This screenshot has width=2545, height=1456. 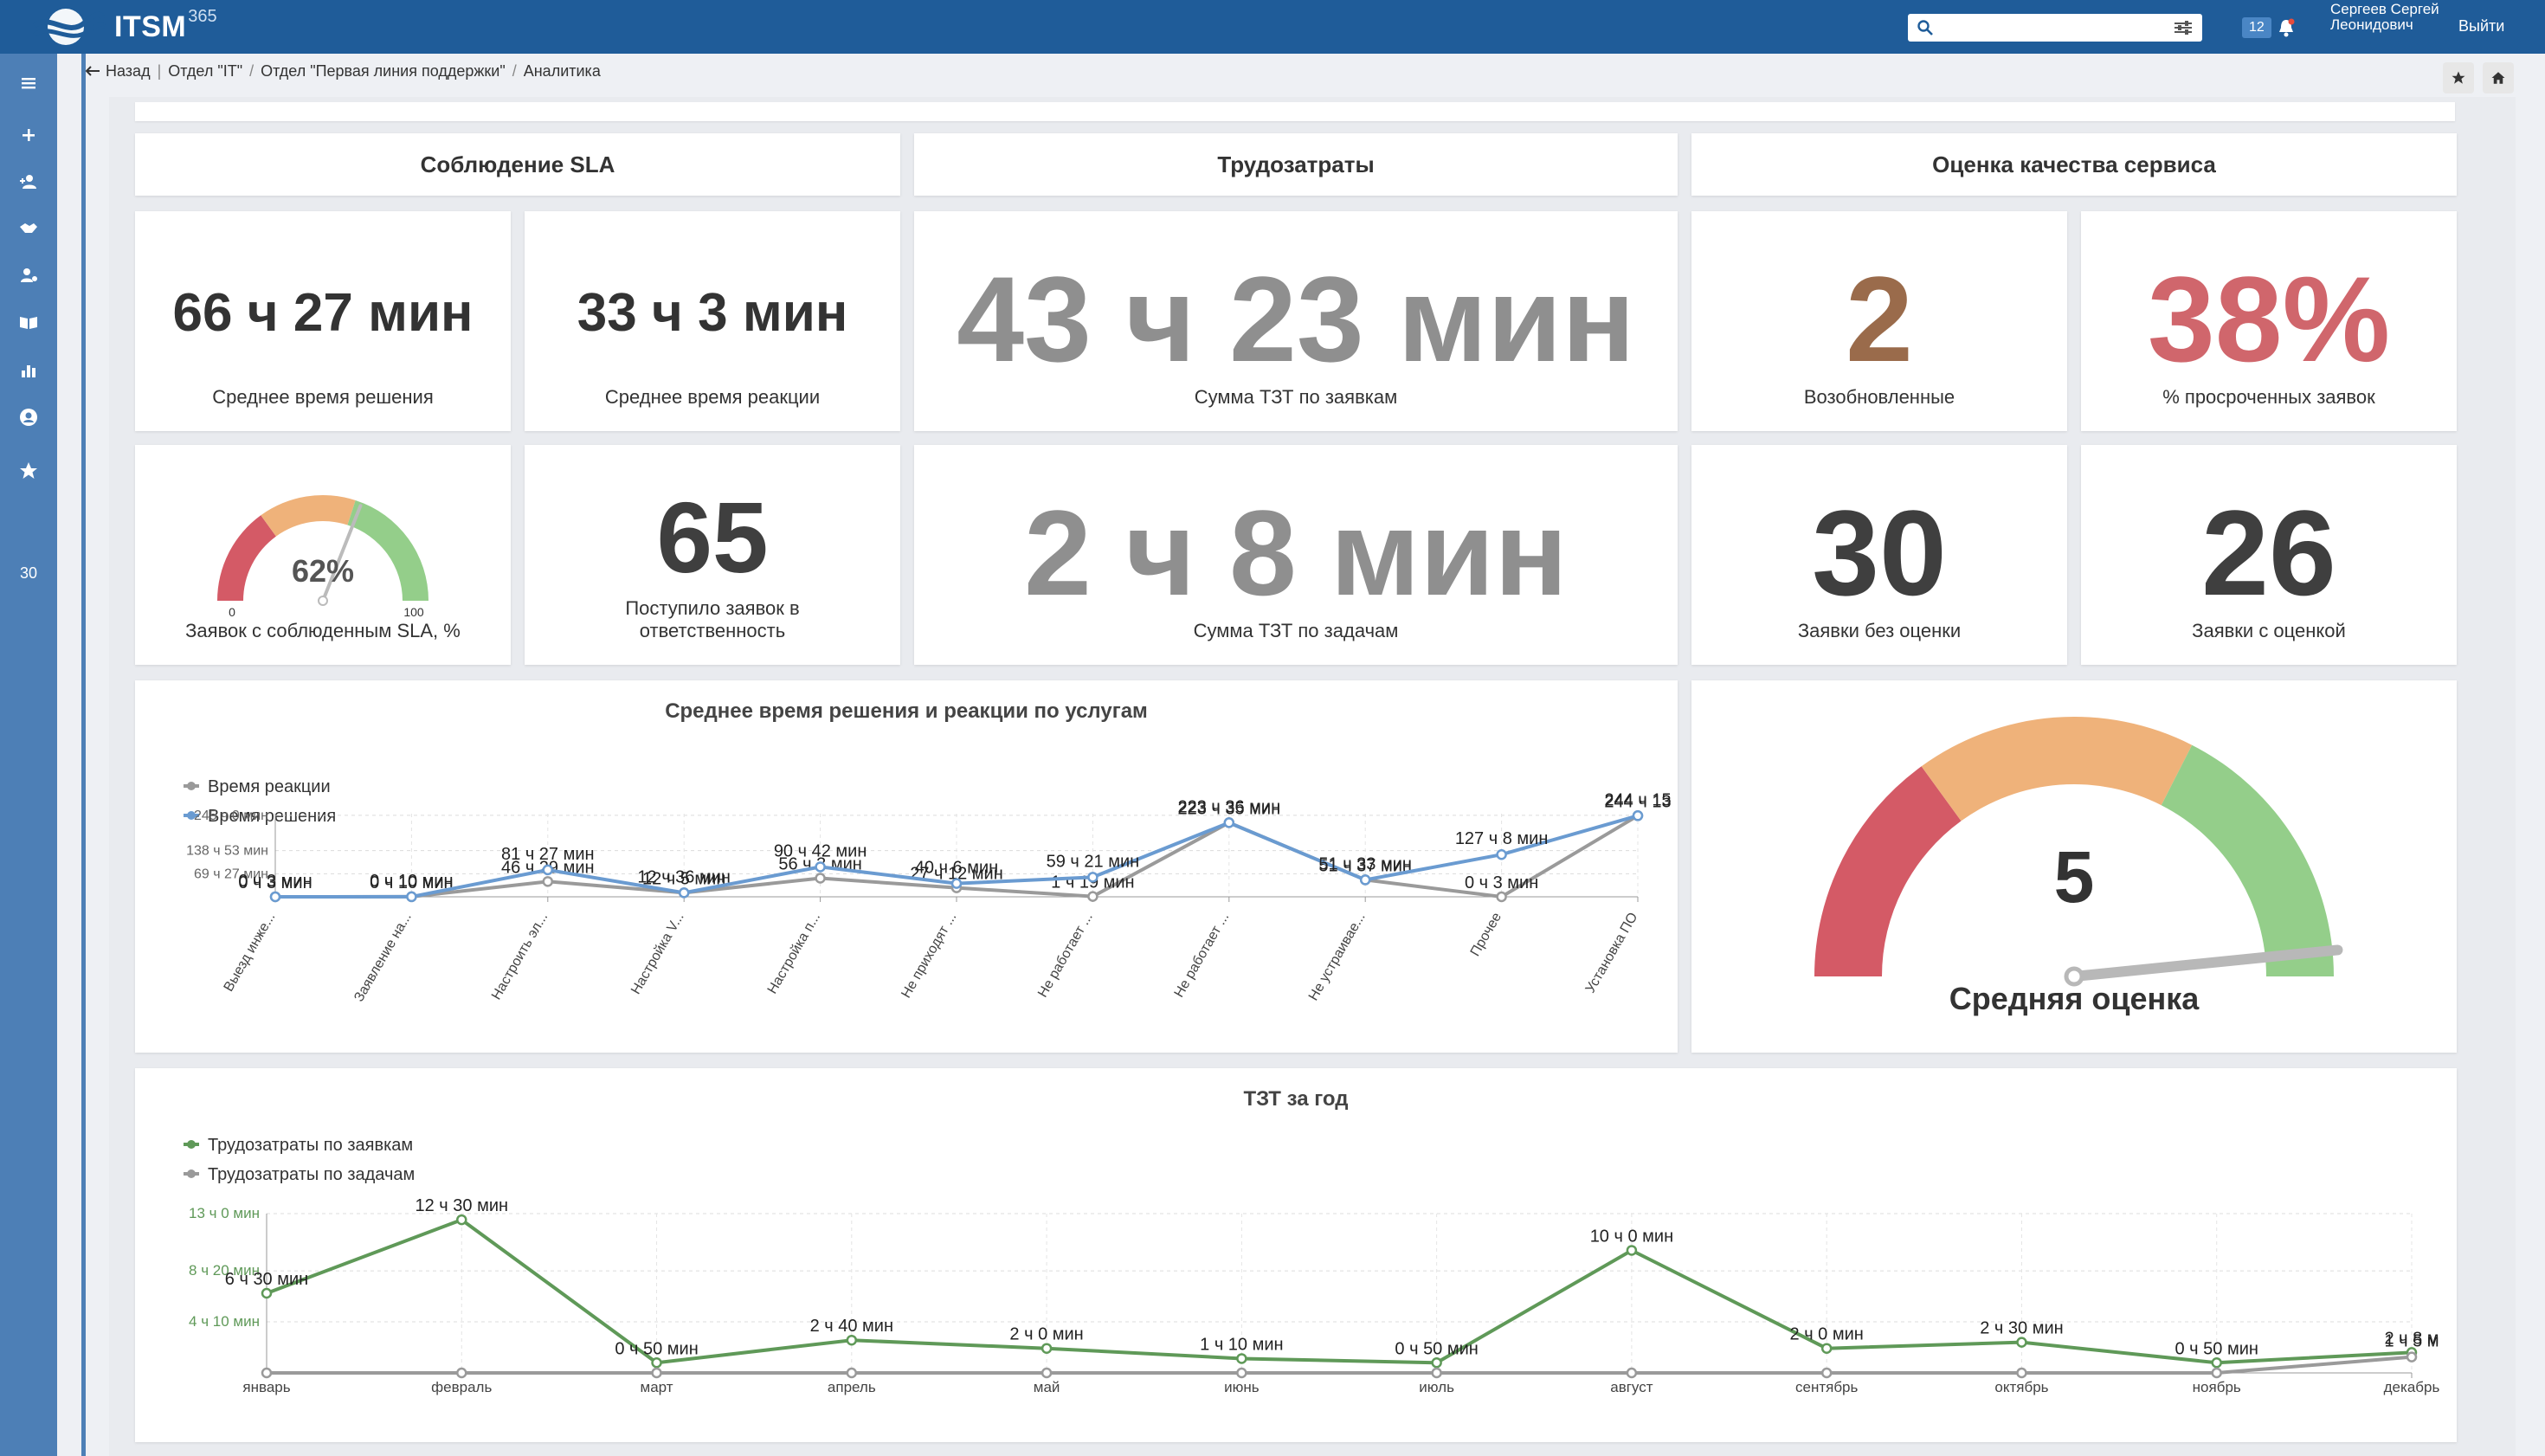 I want to click on user-settings-icon, so click(x=29, y=275).